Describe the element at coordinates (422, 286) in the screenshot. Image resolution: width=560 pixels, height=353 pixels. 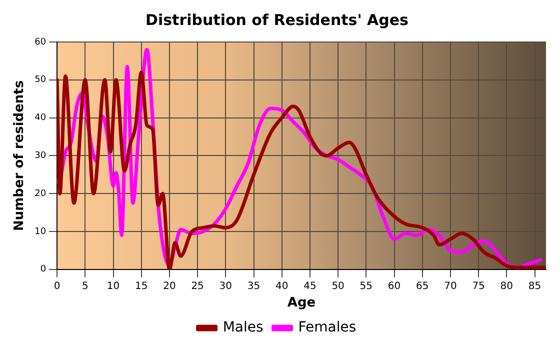
I see `x-tick-label: 65` at that location.